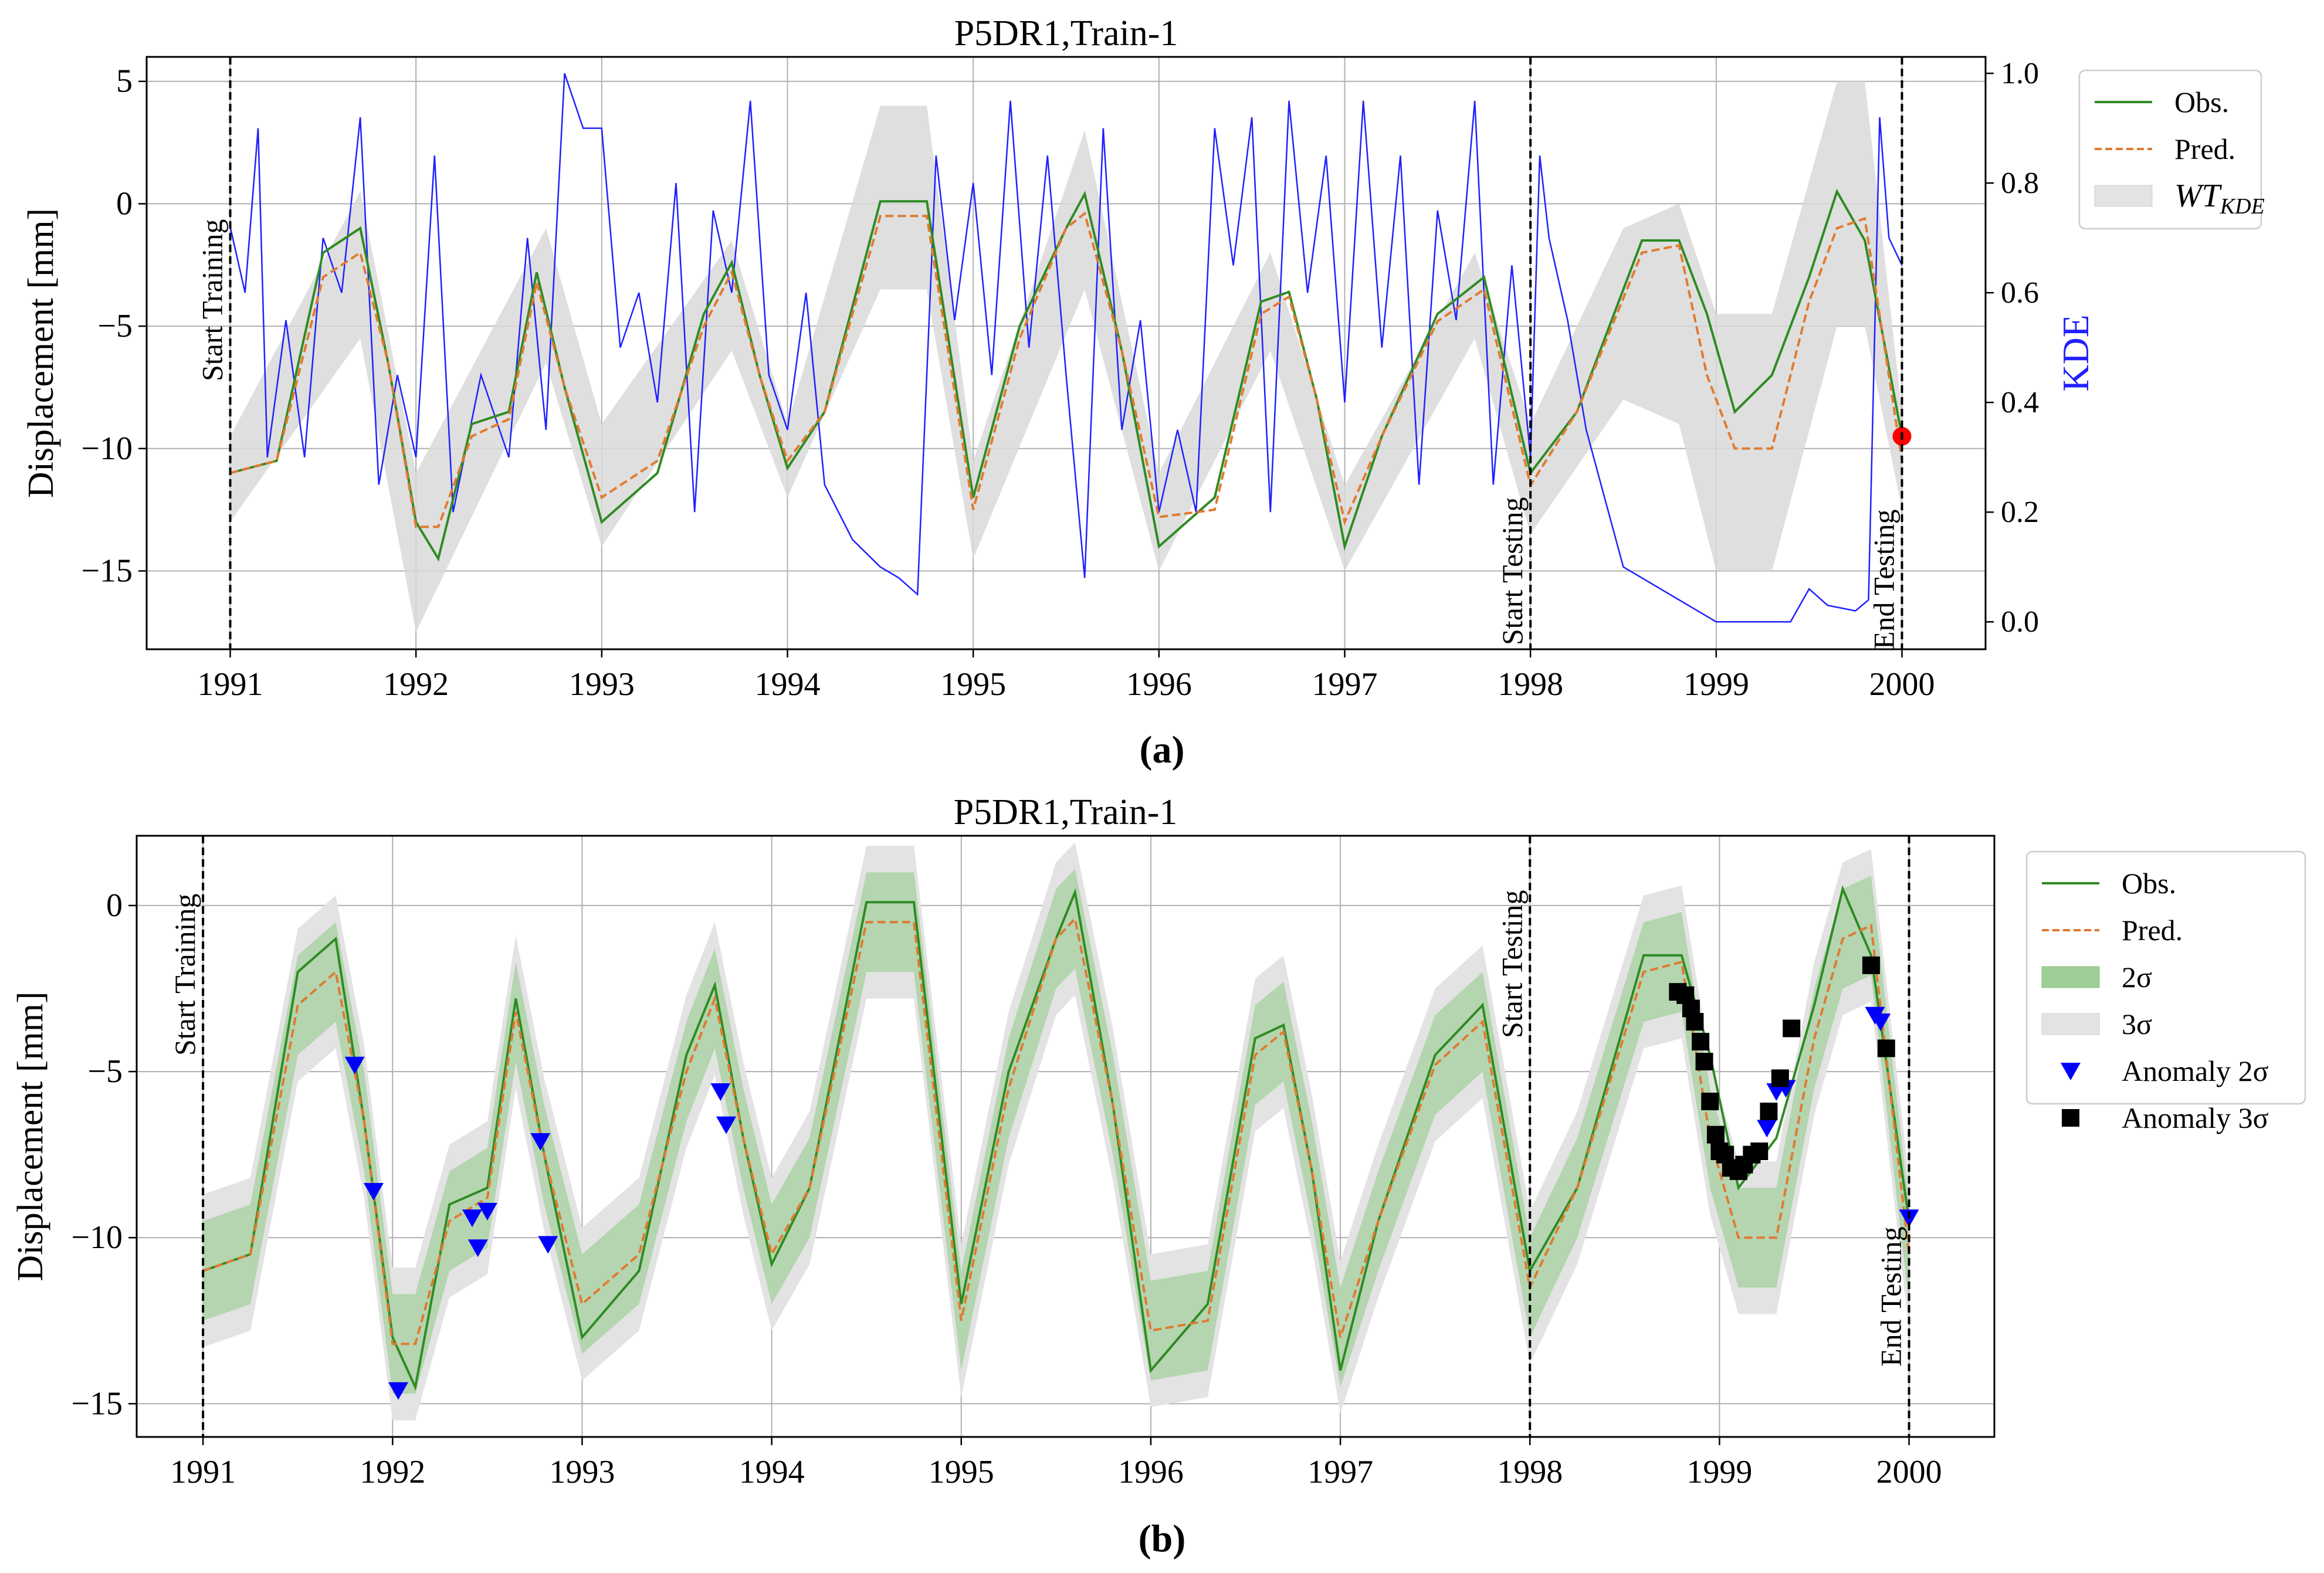  What do you see at coordinates (2242, 207) in the screenshot?
I see `legend-subscript: KDE` at bounding box center [2242, 207].